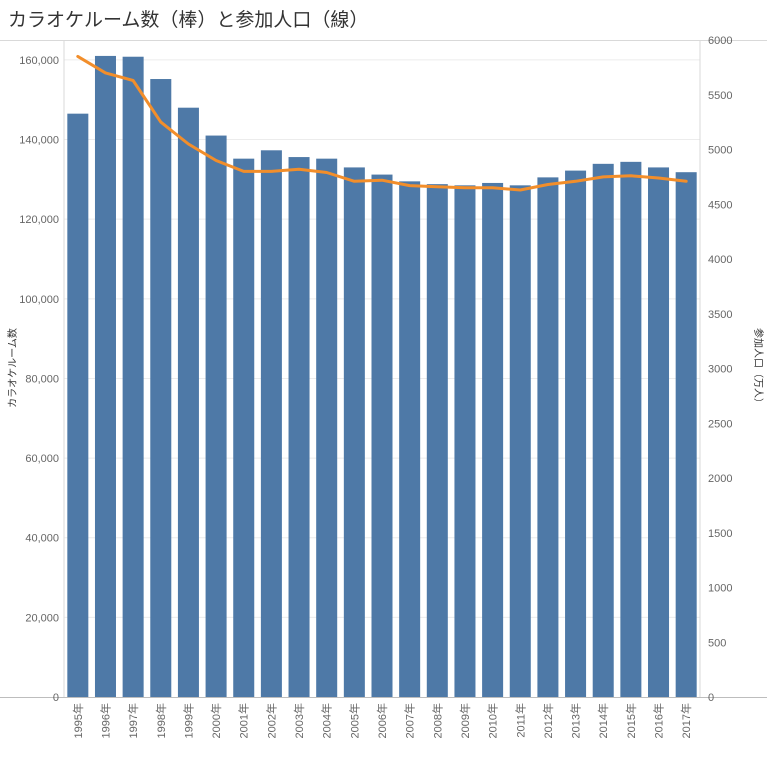 Image resolution: width=767 pixels, height=767 pixels. What do you see at coordinates (465, 720) in the screenshot?
I see `x-tick-label: 2009年` at bounding box center [465, 720].